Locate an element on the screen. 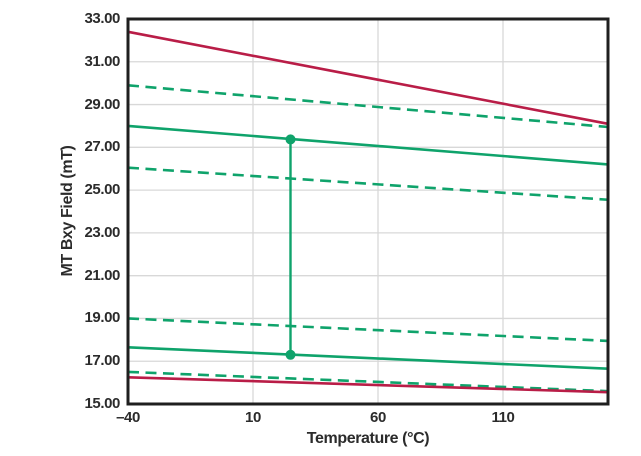 The image size is (641, 456). series-bxy-upper-green-dashed is located at coordinates (368, 106).